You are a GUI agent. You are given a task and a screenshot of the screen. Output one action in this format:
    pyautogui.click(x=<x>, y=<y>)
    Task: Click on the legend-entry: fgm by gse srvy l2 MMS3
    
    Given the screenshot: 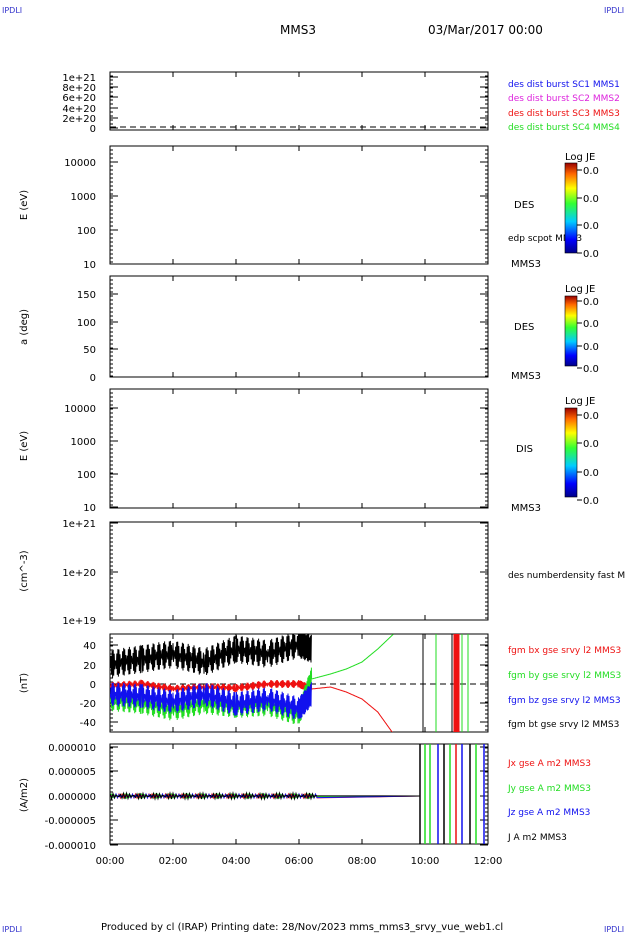 What is the action you would take?
    pyautogui.click(x=564, y=676)
    